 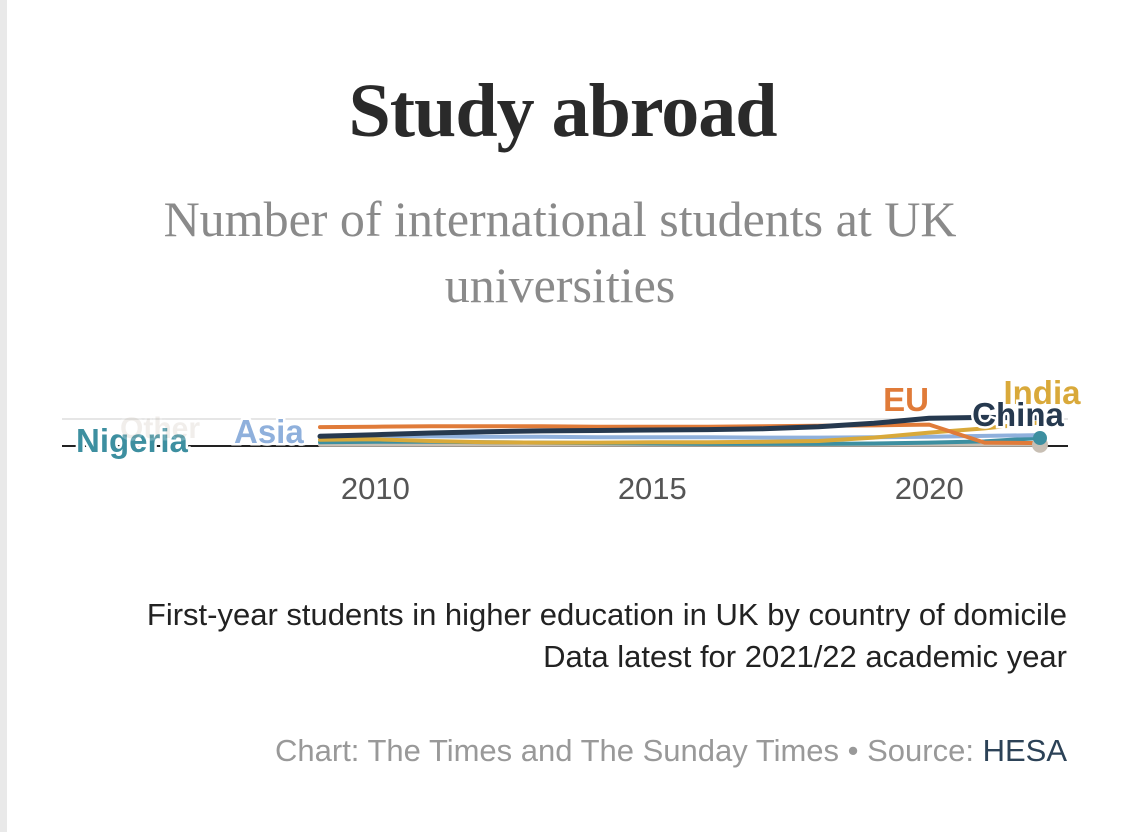 I want to click on series-line-eu, so click(x=680, y=434).